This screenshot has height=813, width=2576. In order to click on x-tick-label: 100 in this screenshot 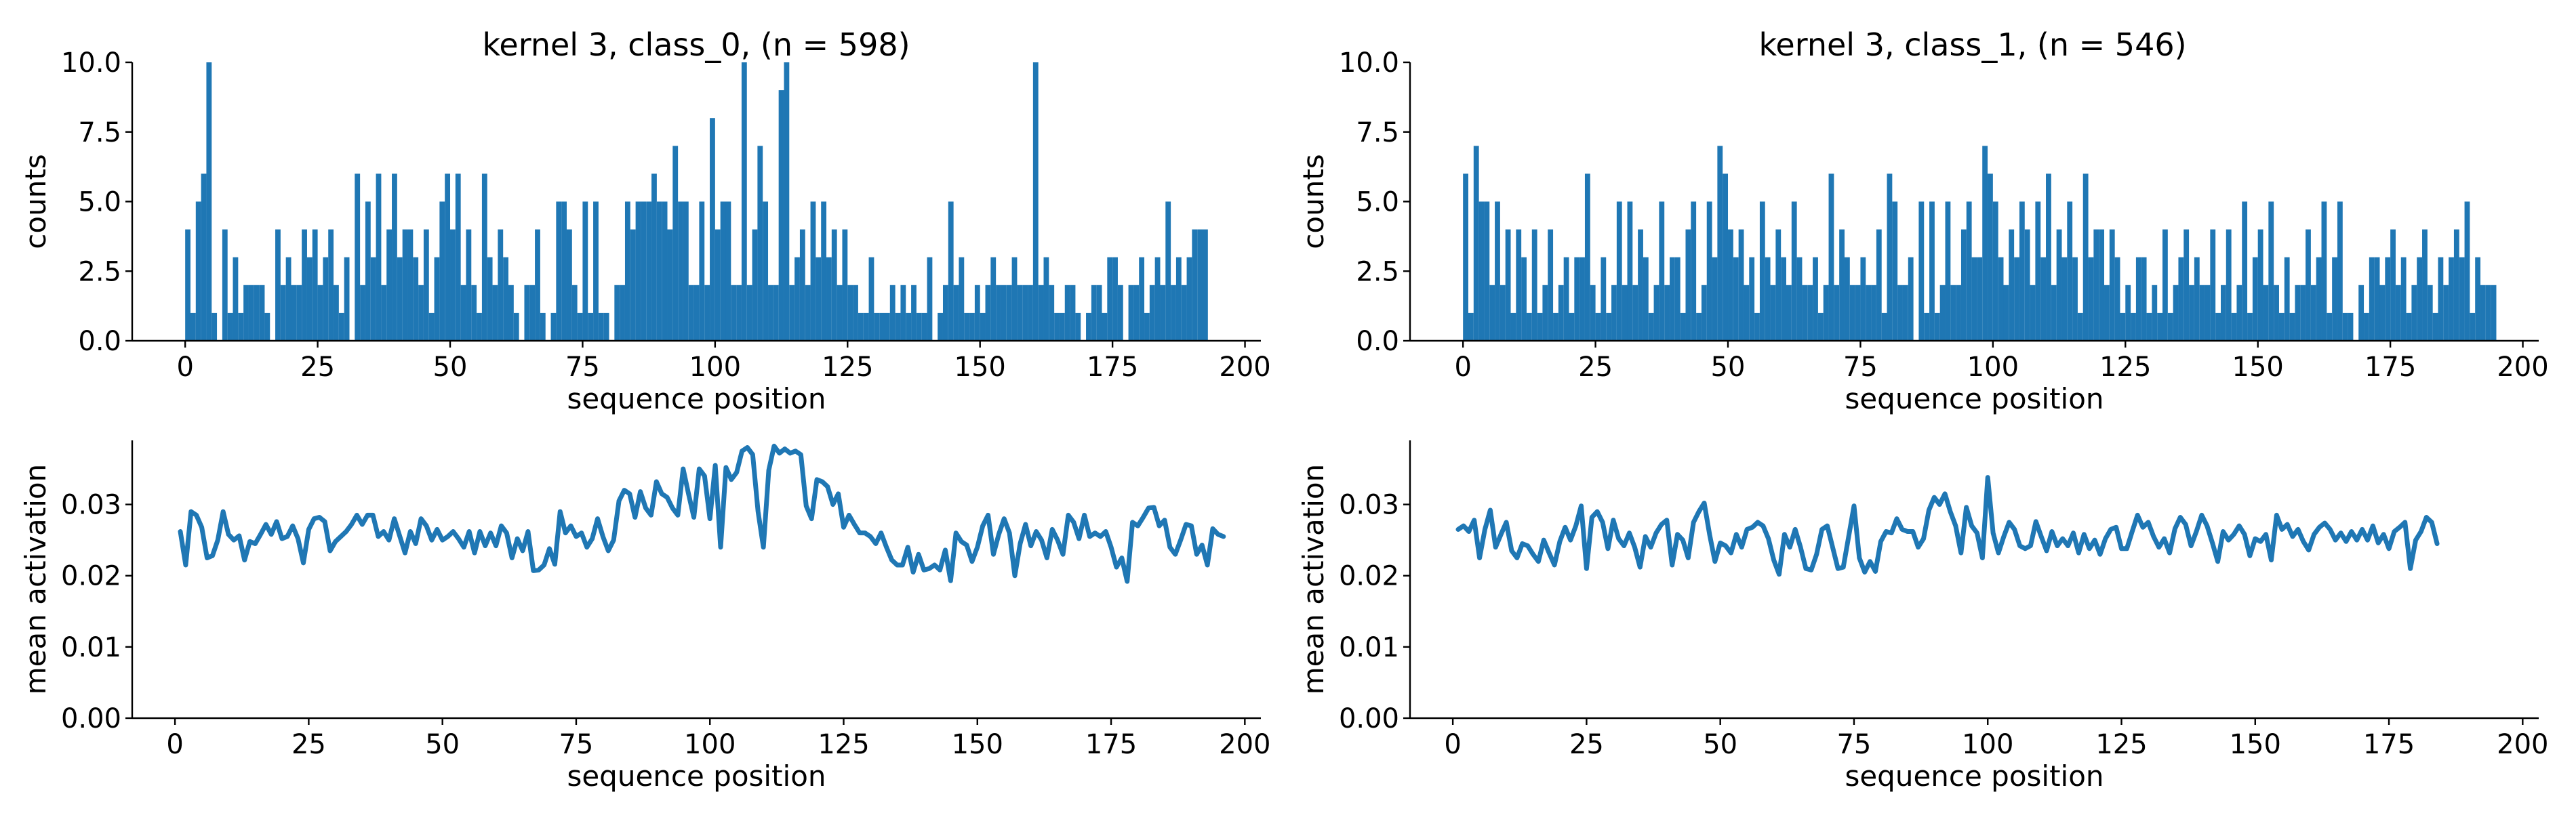, I will do `click(1993, 367)`.